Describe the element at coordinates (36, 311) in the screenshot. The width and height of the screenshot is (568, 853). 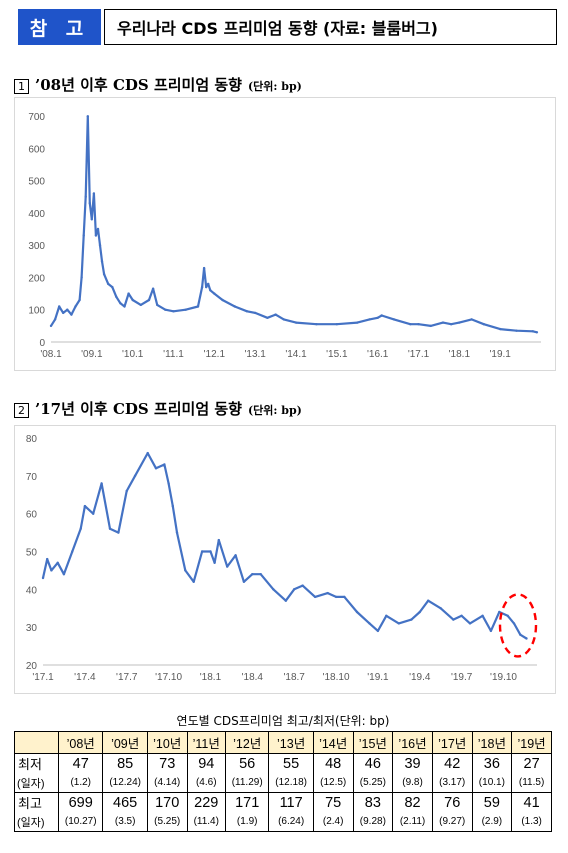
I see `y-tick-label: 100` at that location.